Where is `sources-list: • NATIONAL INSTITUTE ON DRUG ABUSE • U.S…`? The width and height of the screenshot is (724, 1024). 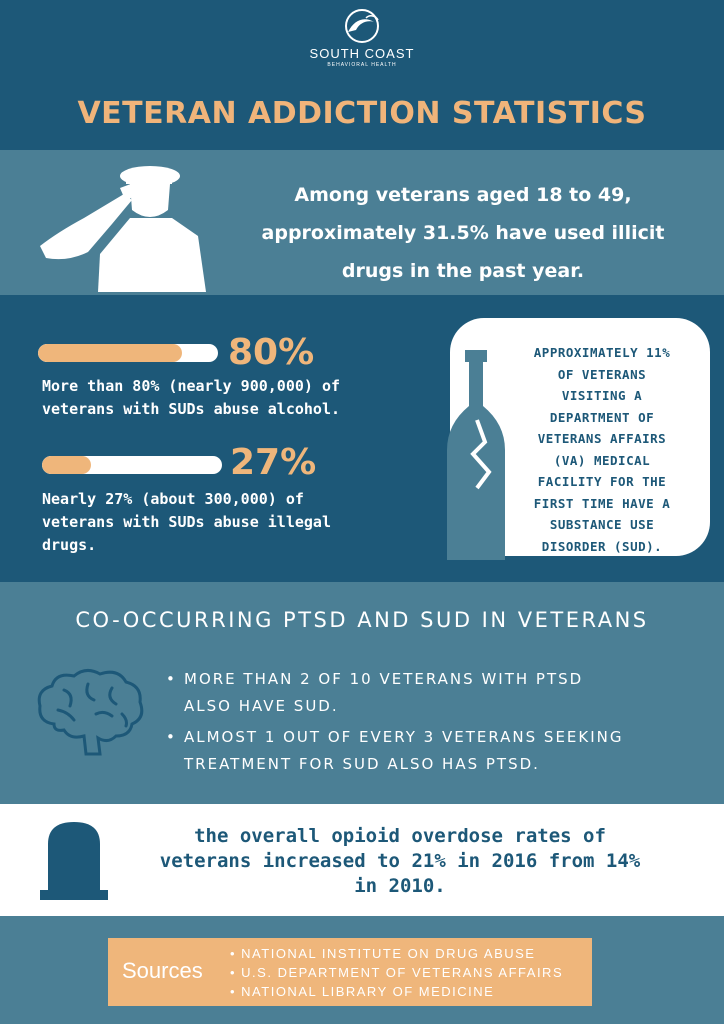 sources-list: • NATIONAL INSTITUTE ON DRUG ABUSE • U.S… is located at coordinates (396, 972).